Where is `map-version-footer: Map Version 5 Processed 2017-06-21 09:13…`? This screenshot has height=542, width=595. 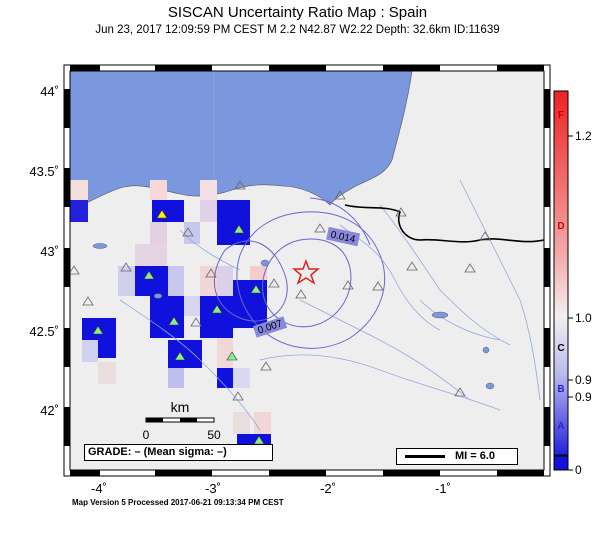
map-version-footer: Map Version 5 Processed 2017-06-21 09:13… is located at coordinates (178, 502).